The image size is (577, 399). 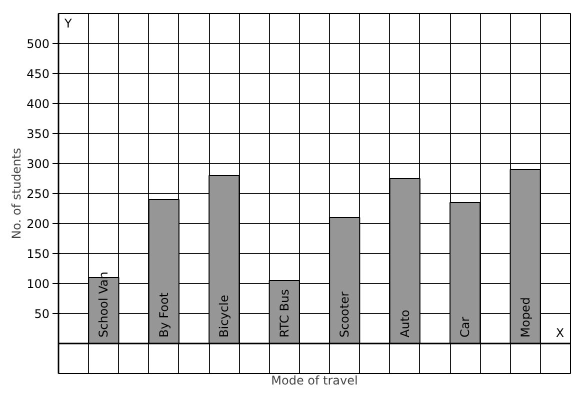 What do you see at coordinates (284, 313) in the screenshot?
I see `x-tick-label: RTC Bus` at bounding box center [284, 313].